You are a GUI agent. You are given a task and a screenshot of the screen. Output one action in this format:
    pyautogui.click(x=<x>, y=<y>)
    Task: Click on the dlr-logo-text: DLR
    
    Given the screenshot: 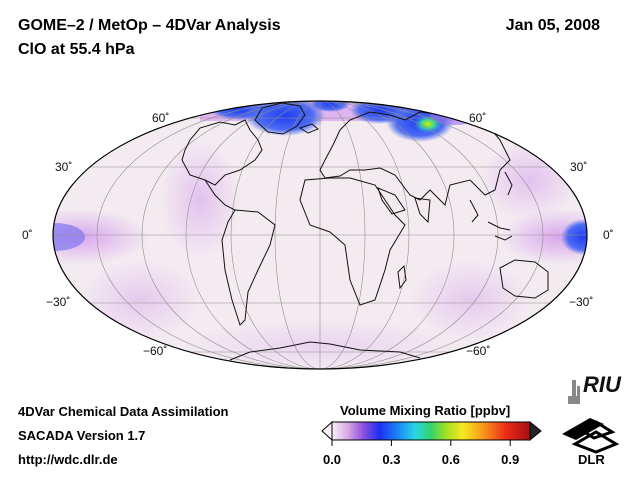 What is the action you would take?
    pyautogui.click(x=591, y=459)
    